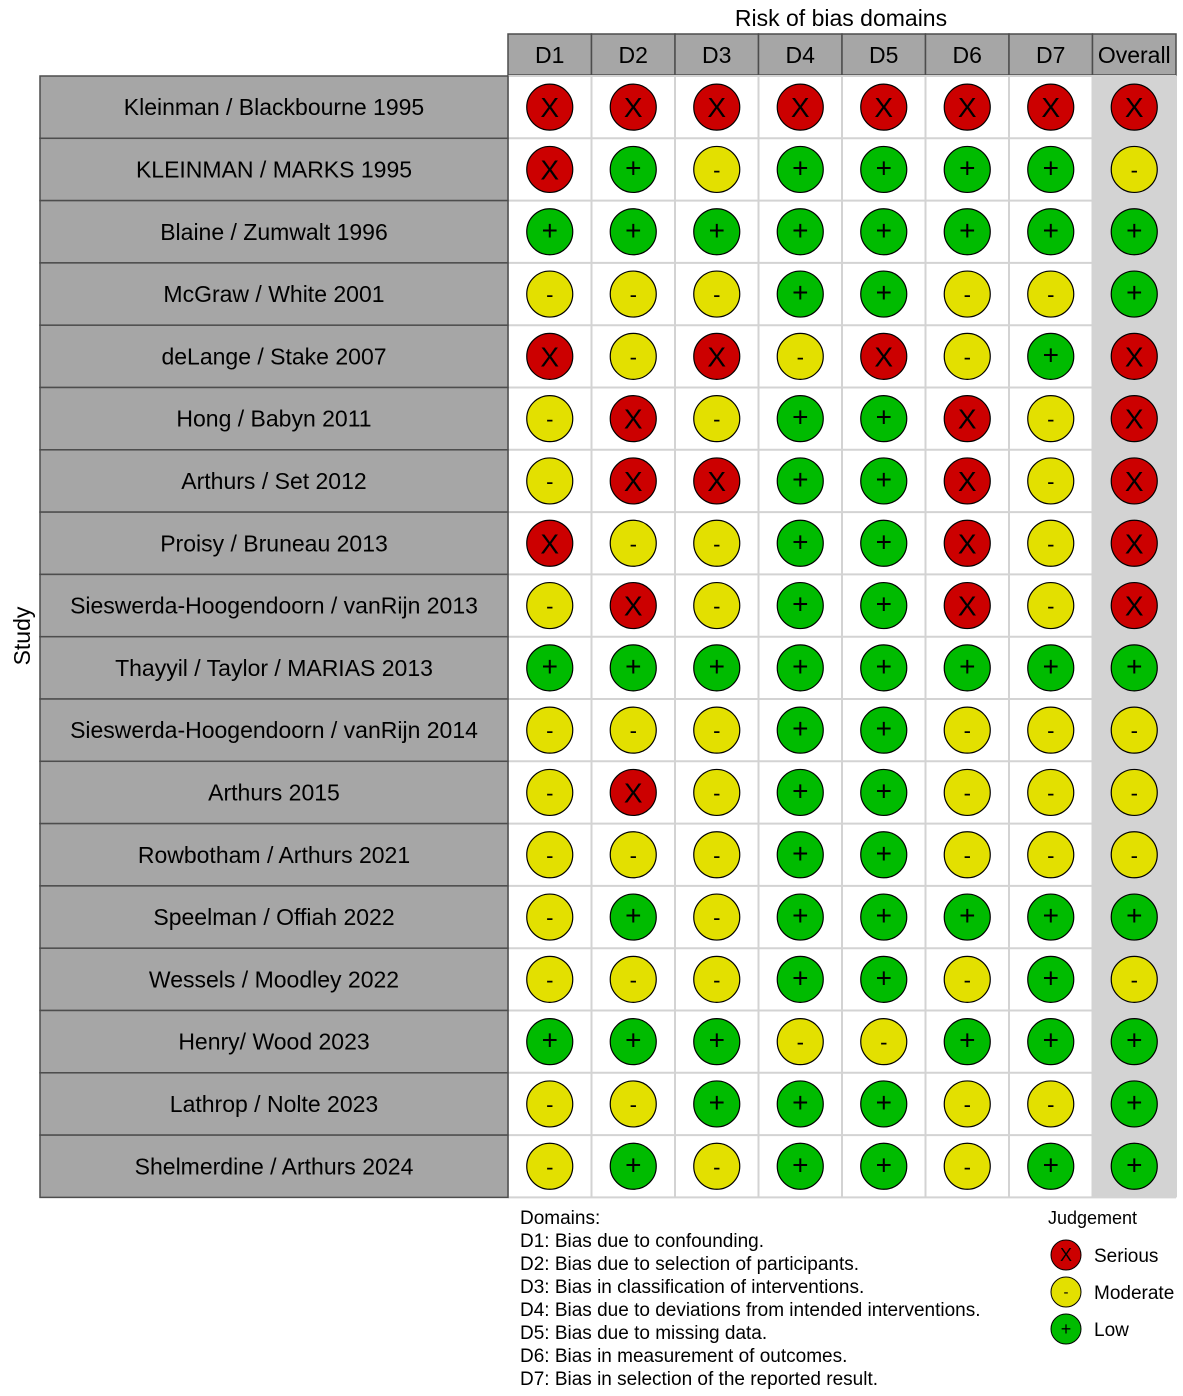 This screenshot has height=1396, width=1183. Describe the element at coordinates (274, 730) in the screenshot. I see `study-label: Sieswerda-Hoogendoorn / vanRijn 2014` at that location.